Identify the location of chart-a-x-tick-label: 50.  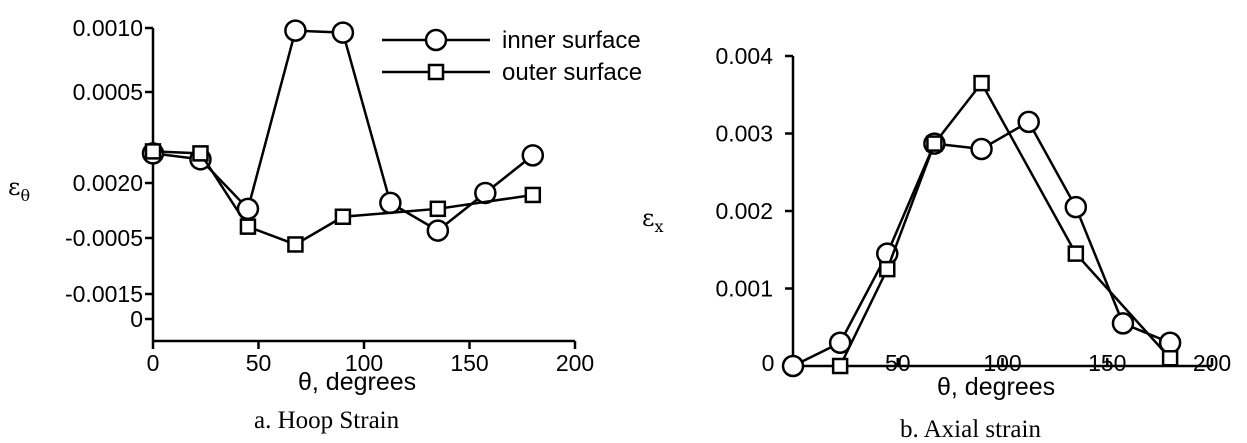
(259, 363).